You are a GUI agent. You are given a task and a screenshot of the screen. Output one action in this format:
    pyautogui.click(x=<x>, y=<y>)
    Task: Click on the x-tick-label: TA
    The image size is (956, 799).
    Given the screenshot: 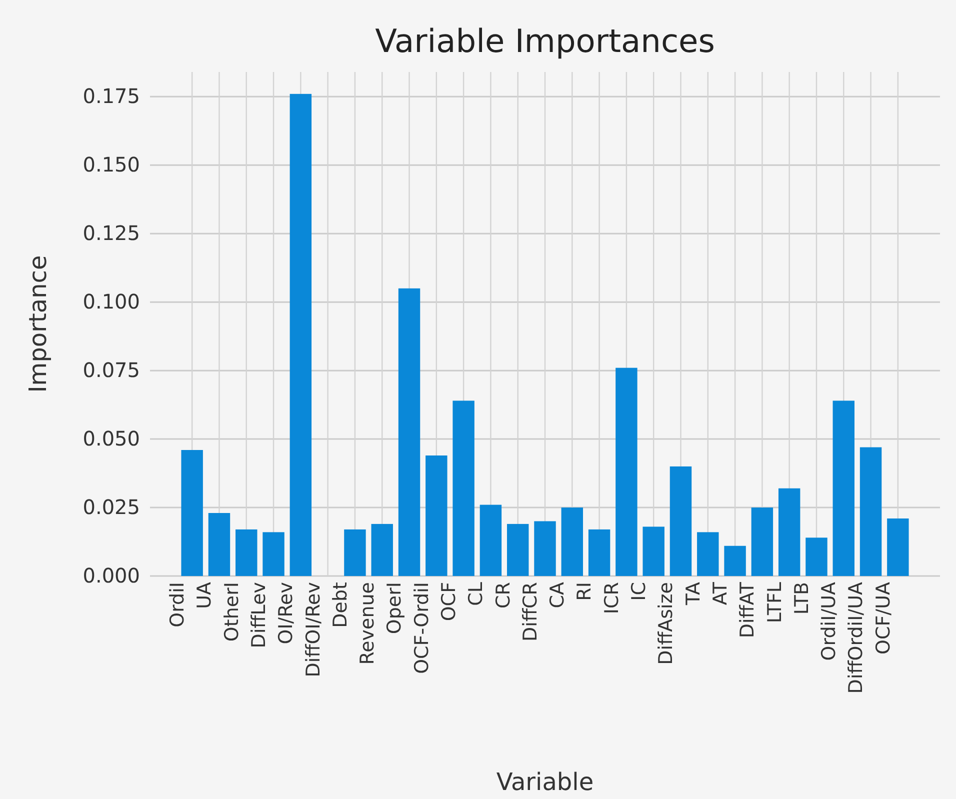 What is the action you would take?
    pyautogui.click(x=693, y=594)
    